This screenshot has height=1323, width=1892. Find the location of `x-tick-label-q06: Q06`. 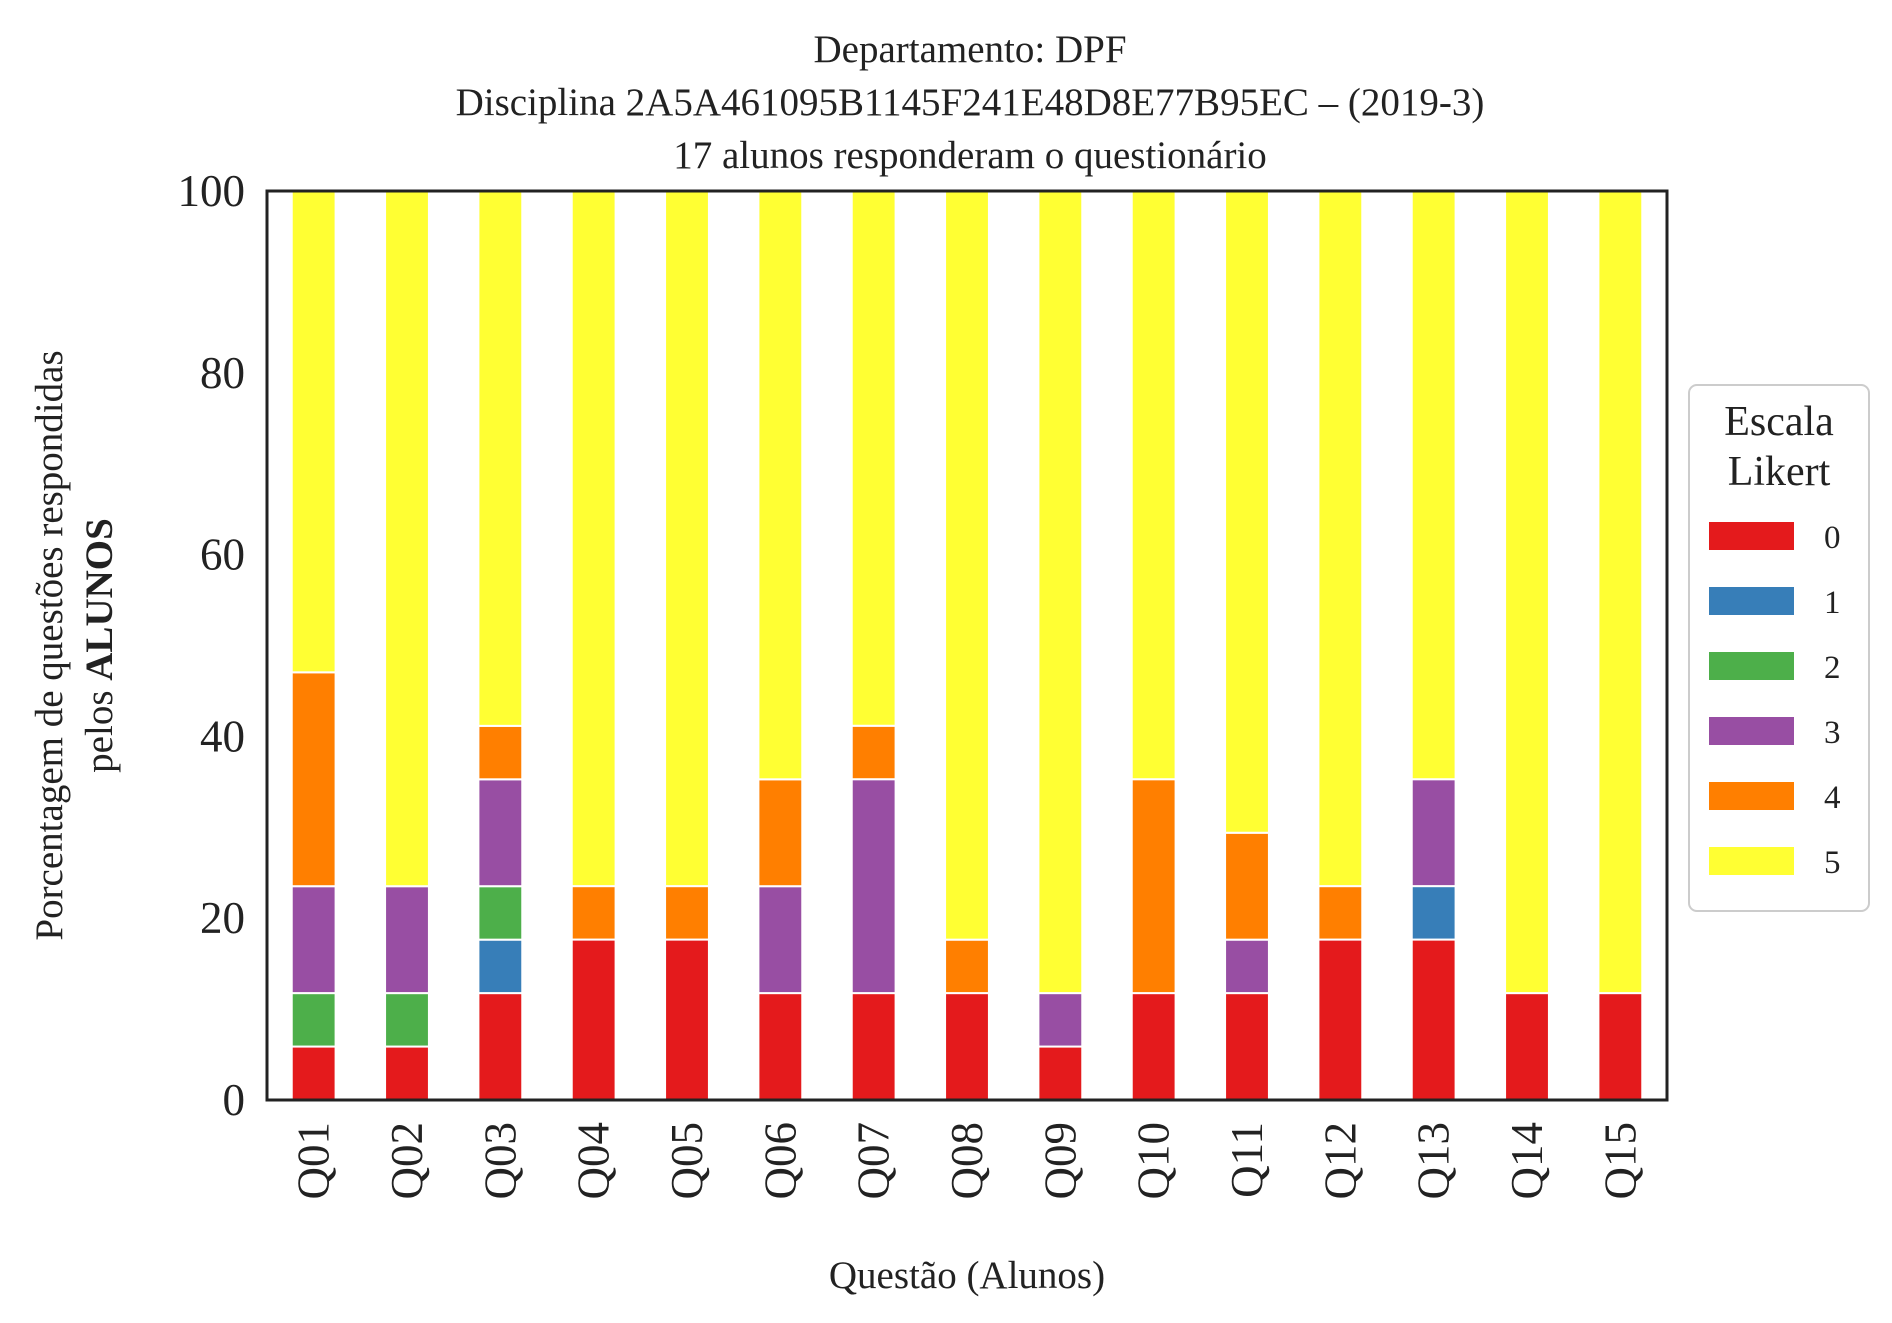

x-tick-label-q06: Q06 is located at coordinates (780, 1161).